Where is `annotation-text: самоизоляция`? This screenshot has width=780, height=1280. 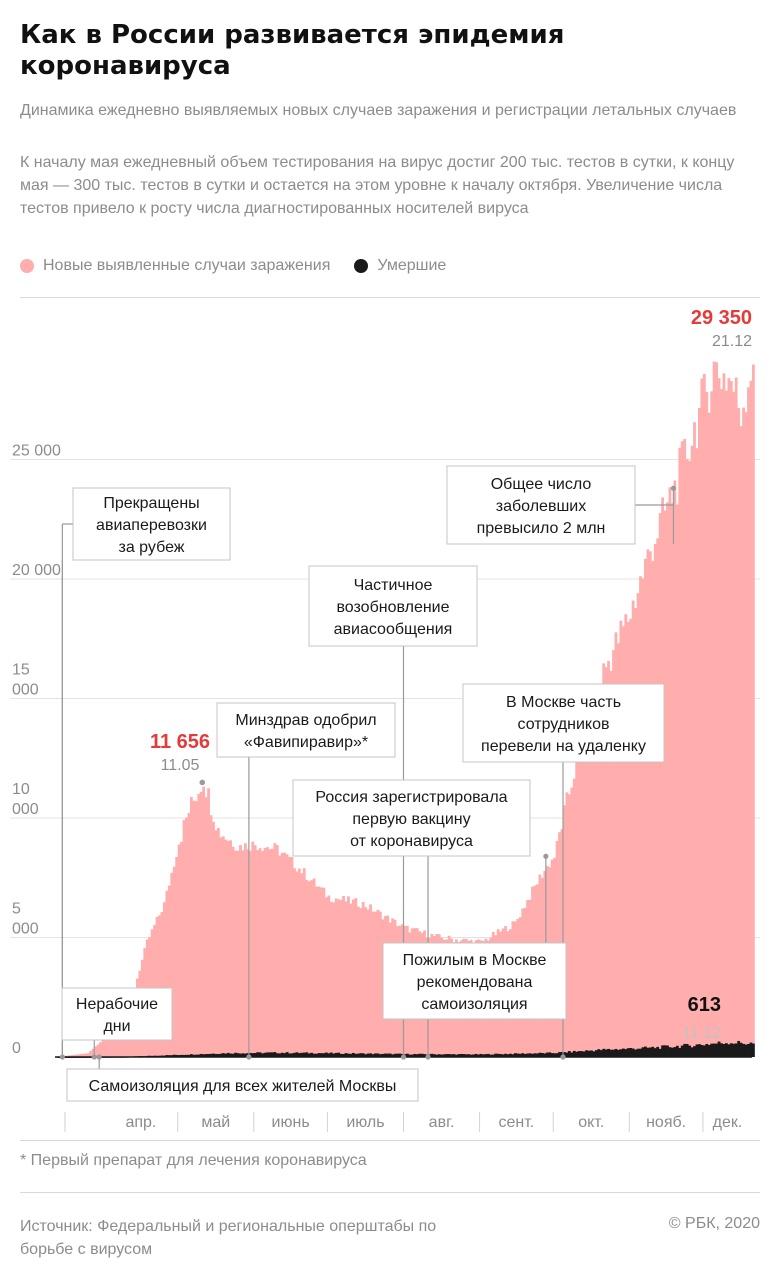
annotation-text: самоизоляция is located at coordinates (474, 1004).